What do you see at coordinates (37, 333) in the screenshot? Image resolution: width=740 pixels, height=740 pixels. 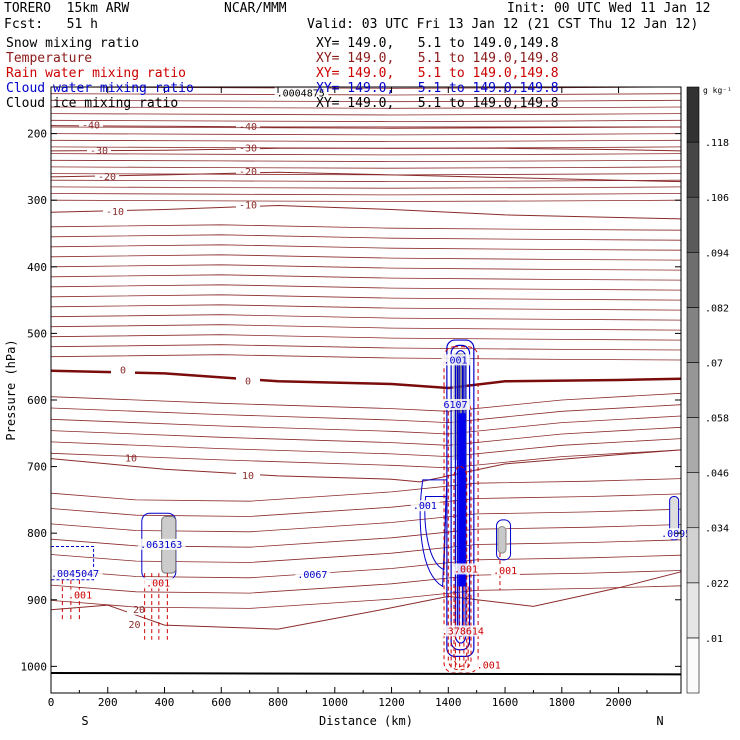 I see `y-tick-label-500: 500` at bounding box center [37, 333].